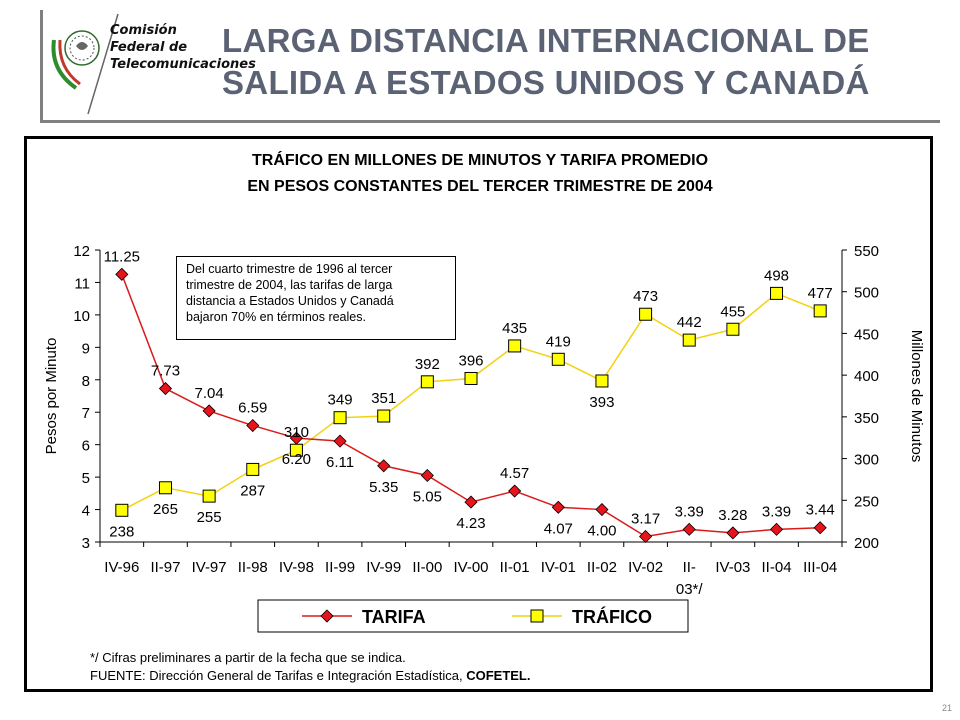 The image size is (960, 720). What do you see at coordinates (732, 567) in the screenshot?
I see `x-tick-label: IV-03` at bounding box center [732, 567].